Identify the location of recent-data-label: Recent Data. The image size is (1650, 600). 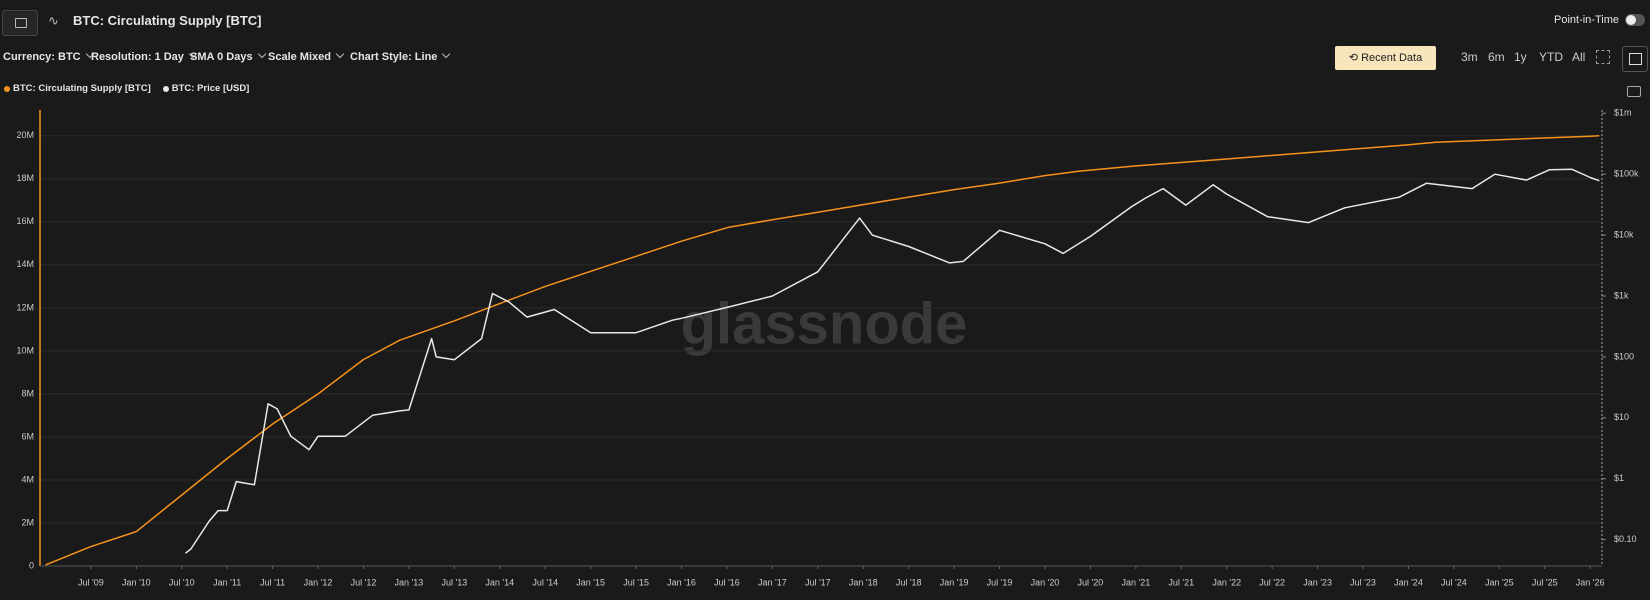
(1392, 58).